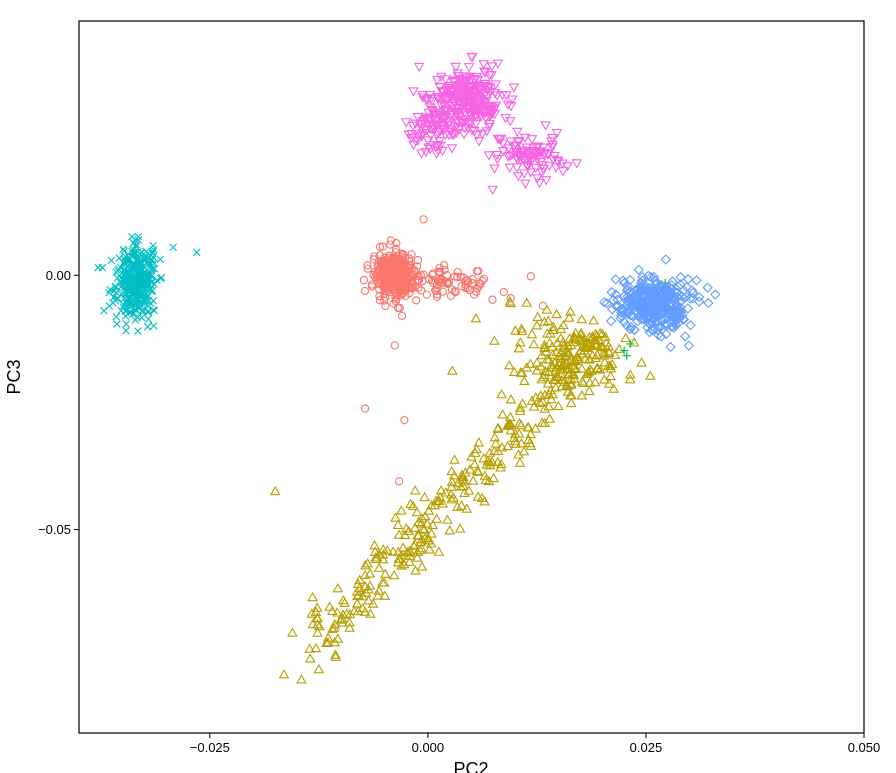 This screenshot has height=773, width=896. I want to click on x-tick-label: 0.025, so click(646, 747).